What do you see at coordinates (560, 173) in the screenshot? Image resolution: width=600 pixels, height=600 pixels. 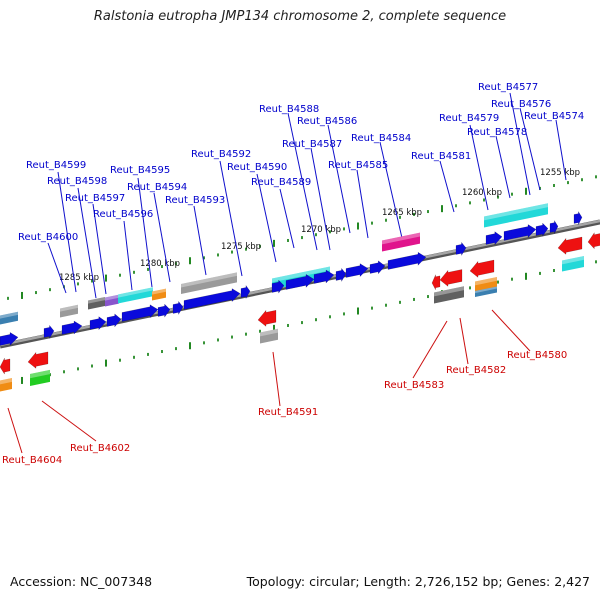 I see `tick-label-1255: 1255 kbp` at bounding box center [560, 173].